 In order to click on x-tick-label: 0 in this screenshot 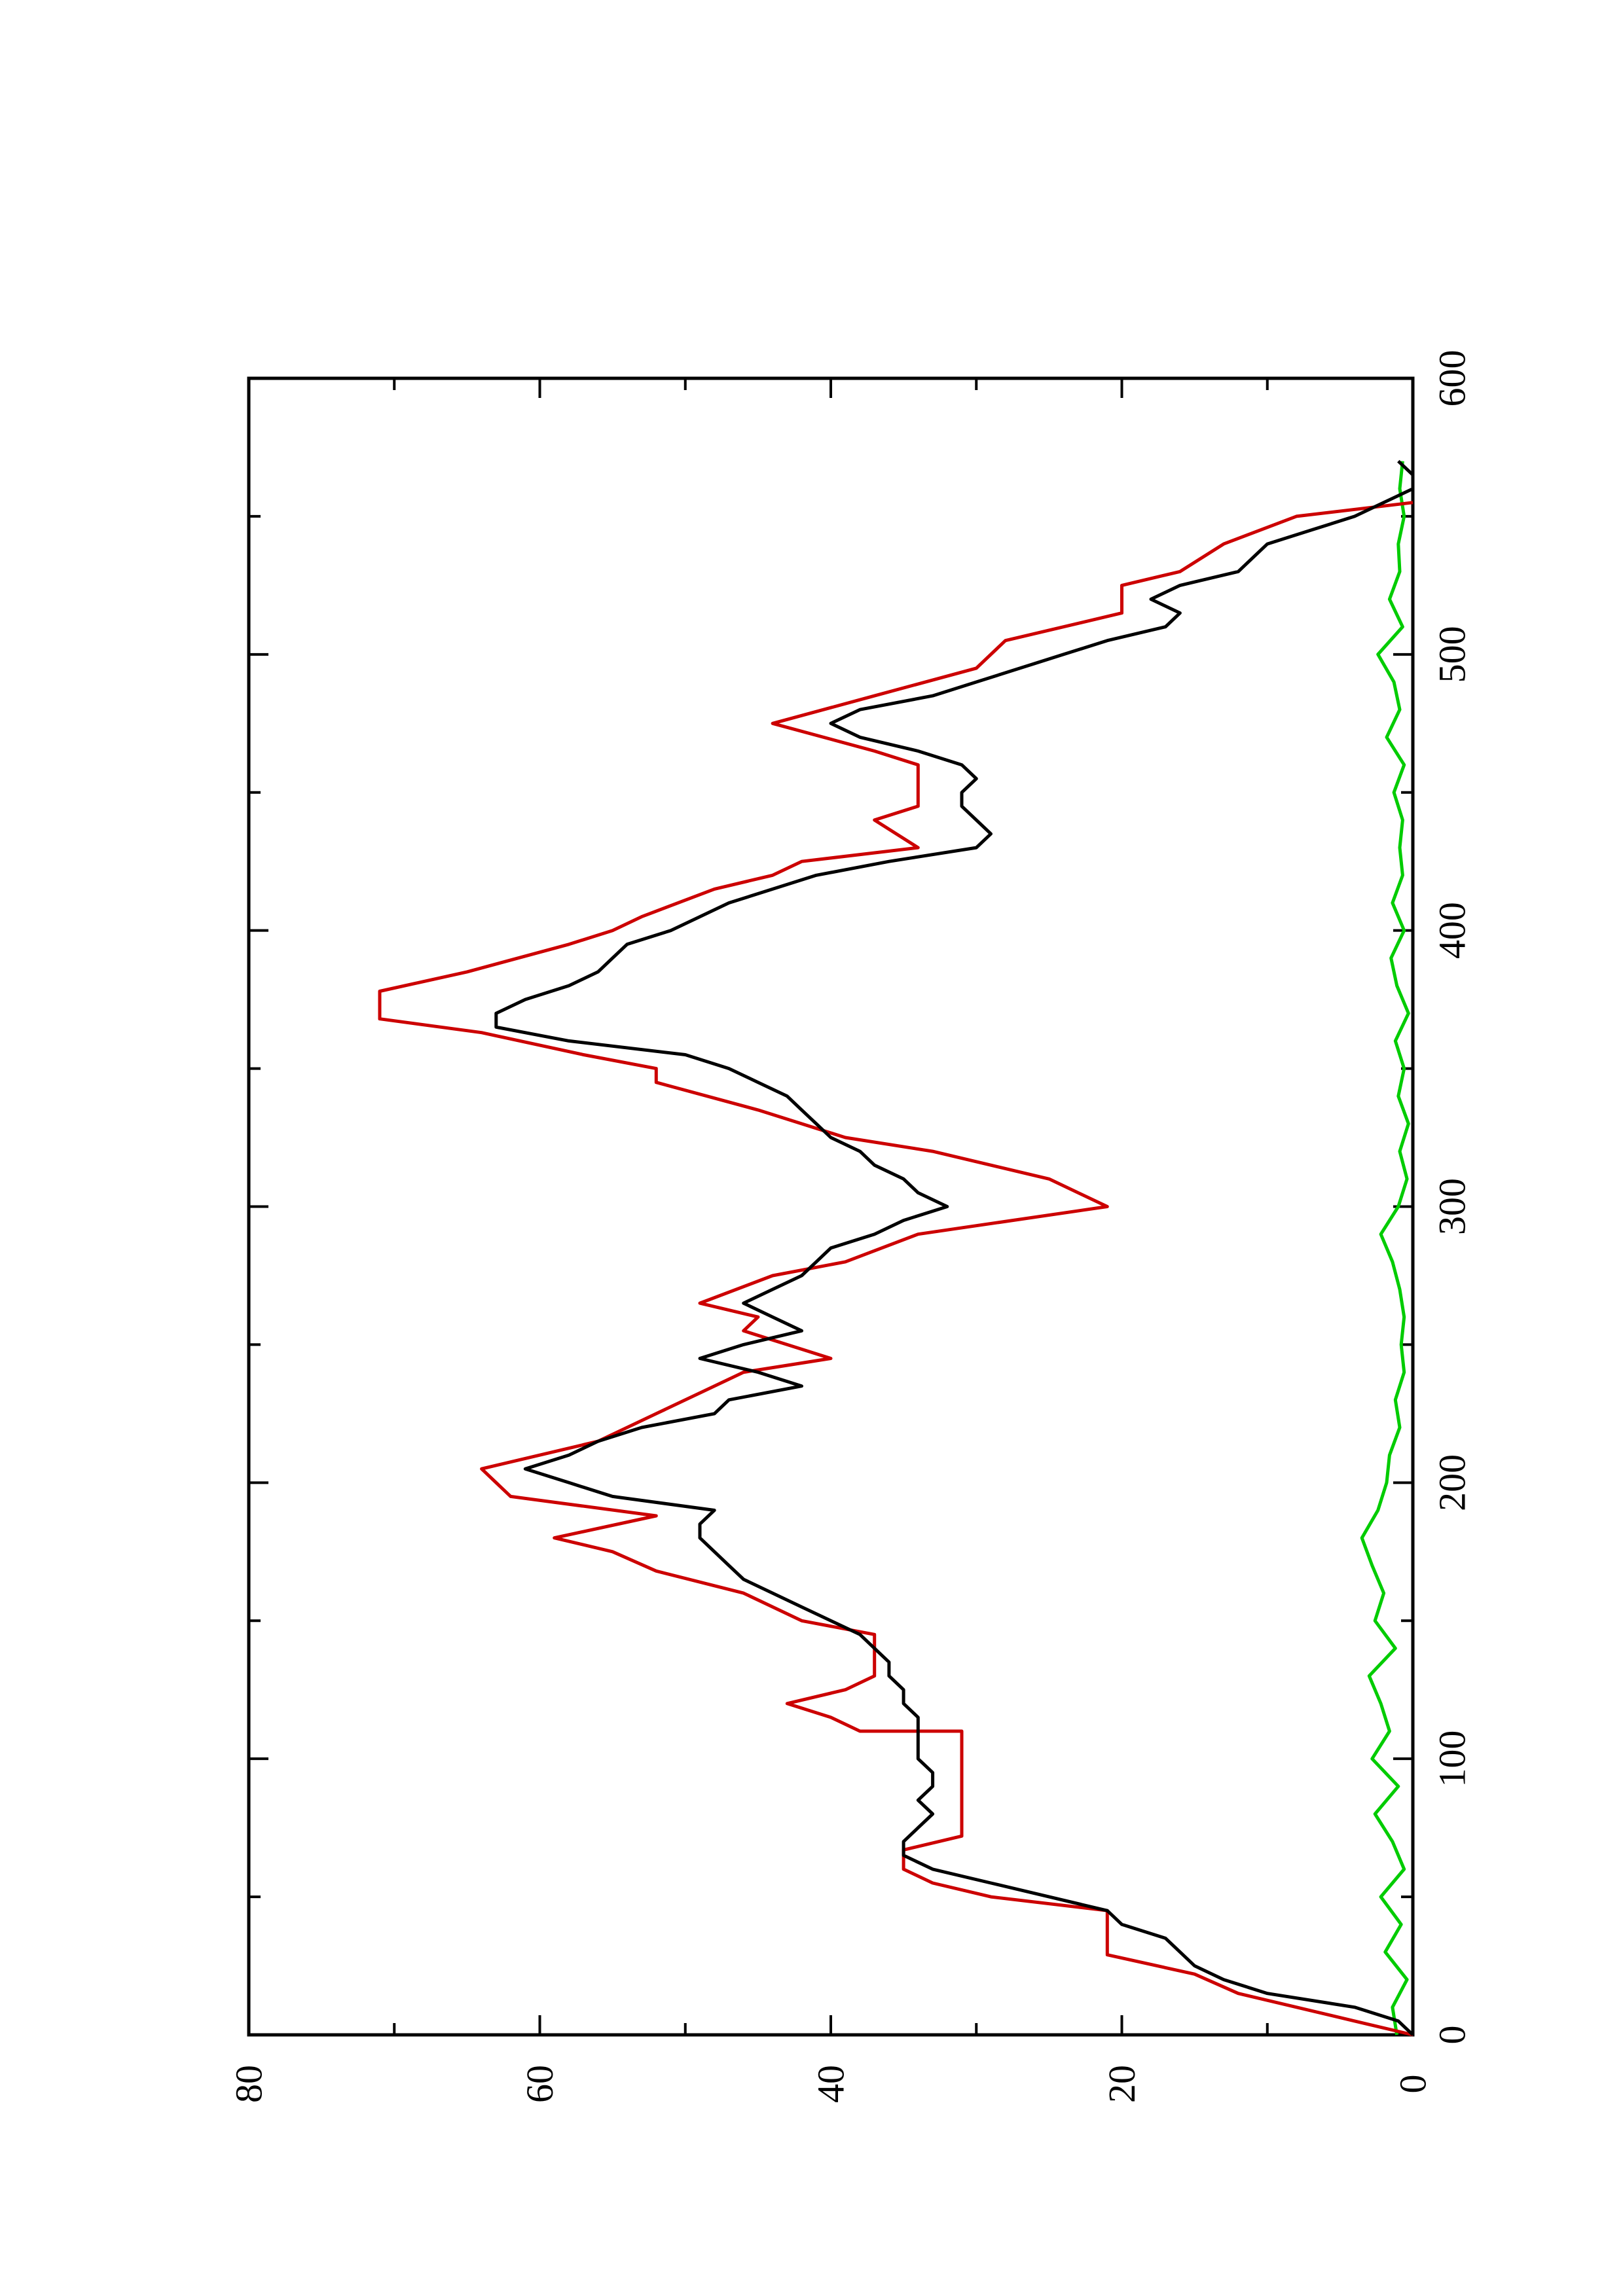, I will do `click(1452, 2035)`.